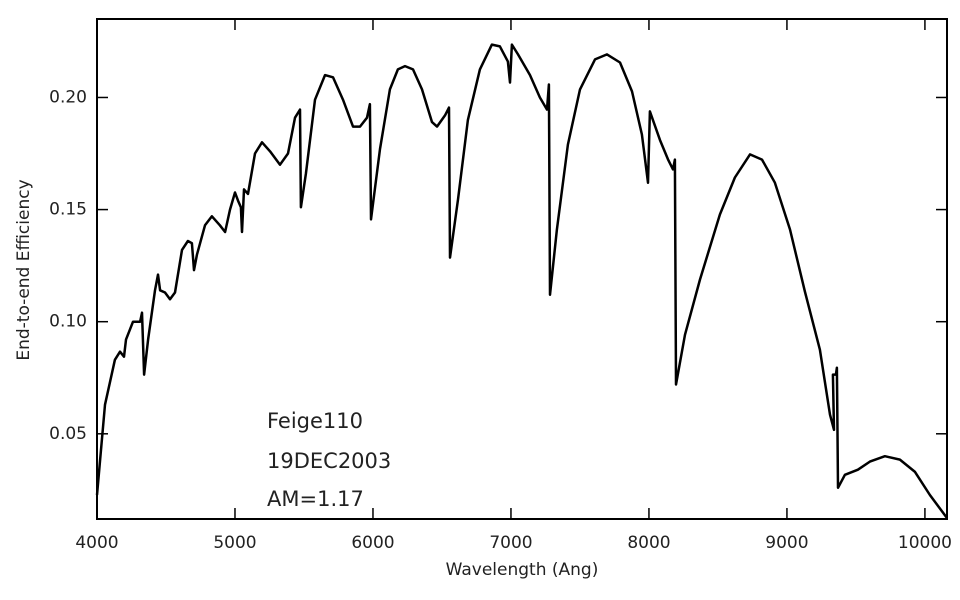 This screenshot has width=960, height=600. What do you see at coordinates (68, 97) in the screenshot?
I see `y-tick-label: 0.20` at bounding box center [68, 97].